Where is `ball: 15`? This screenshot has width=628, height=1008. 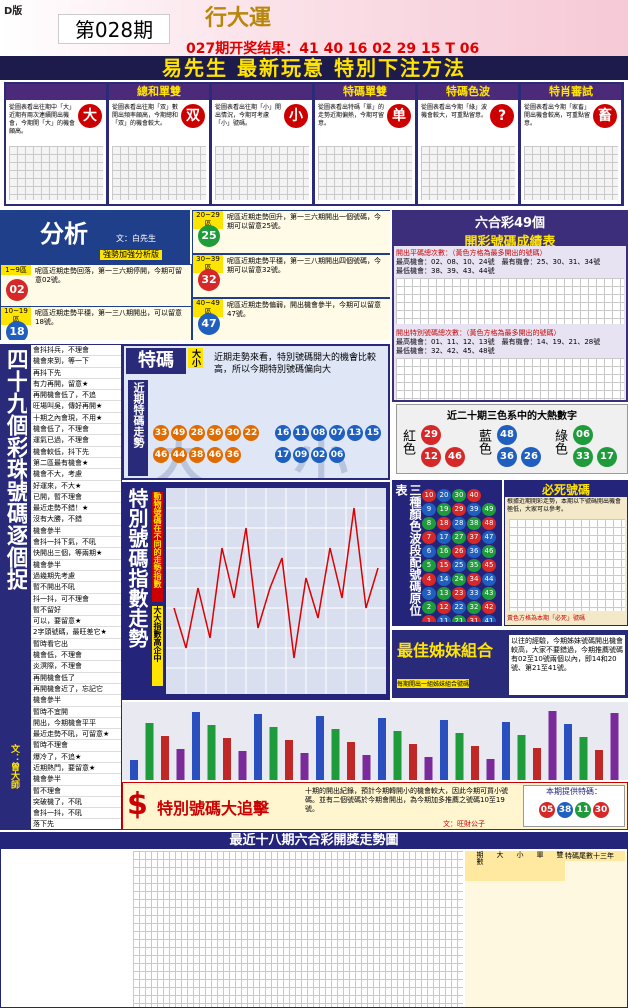 ball: 15 is located at coordinates (373, 433).